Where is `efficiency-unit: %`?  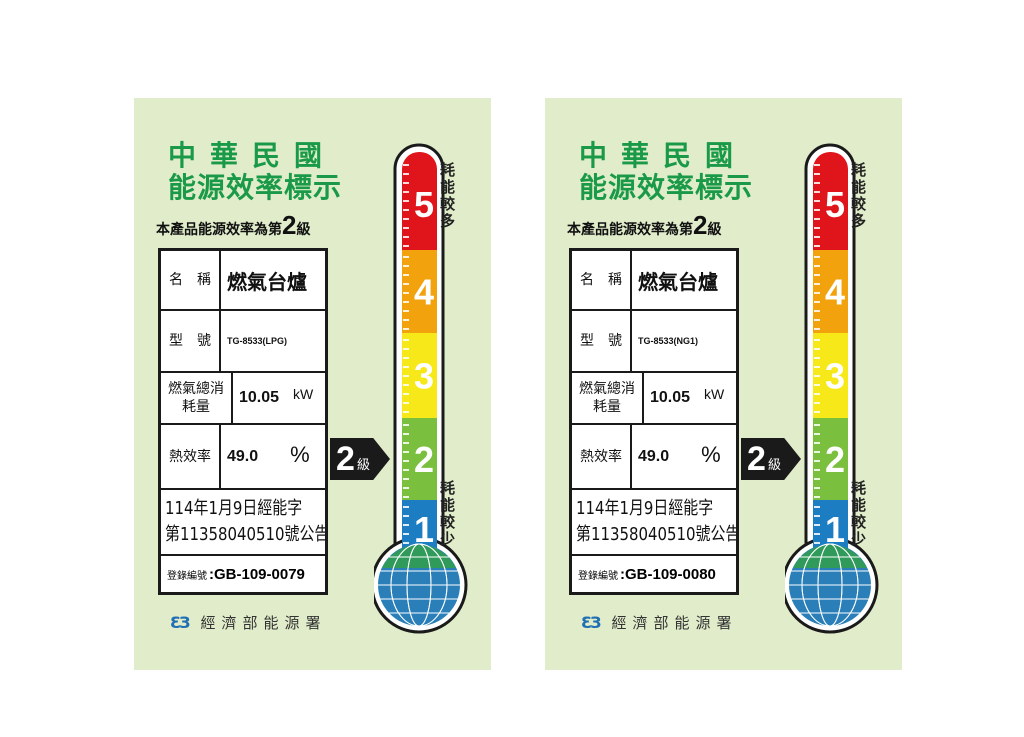
efficiency-unit: % is located at coordinates (300, 454).